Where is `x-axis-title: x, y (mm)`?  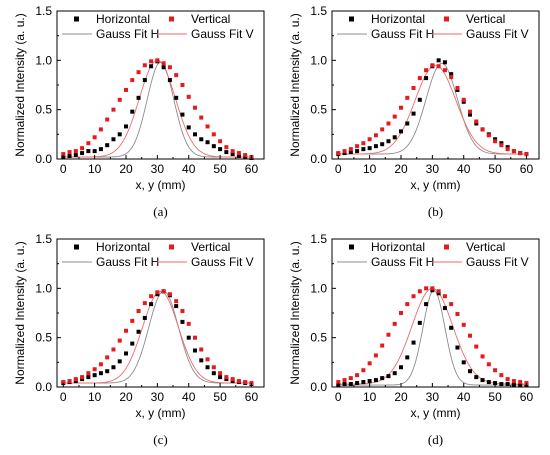
x-axis-title: x, y (mm) is located at coordinates (161, 413).